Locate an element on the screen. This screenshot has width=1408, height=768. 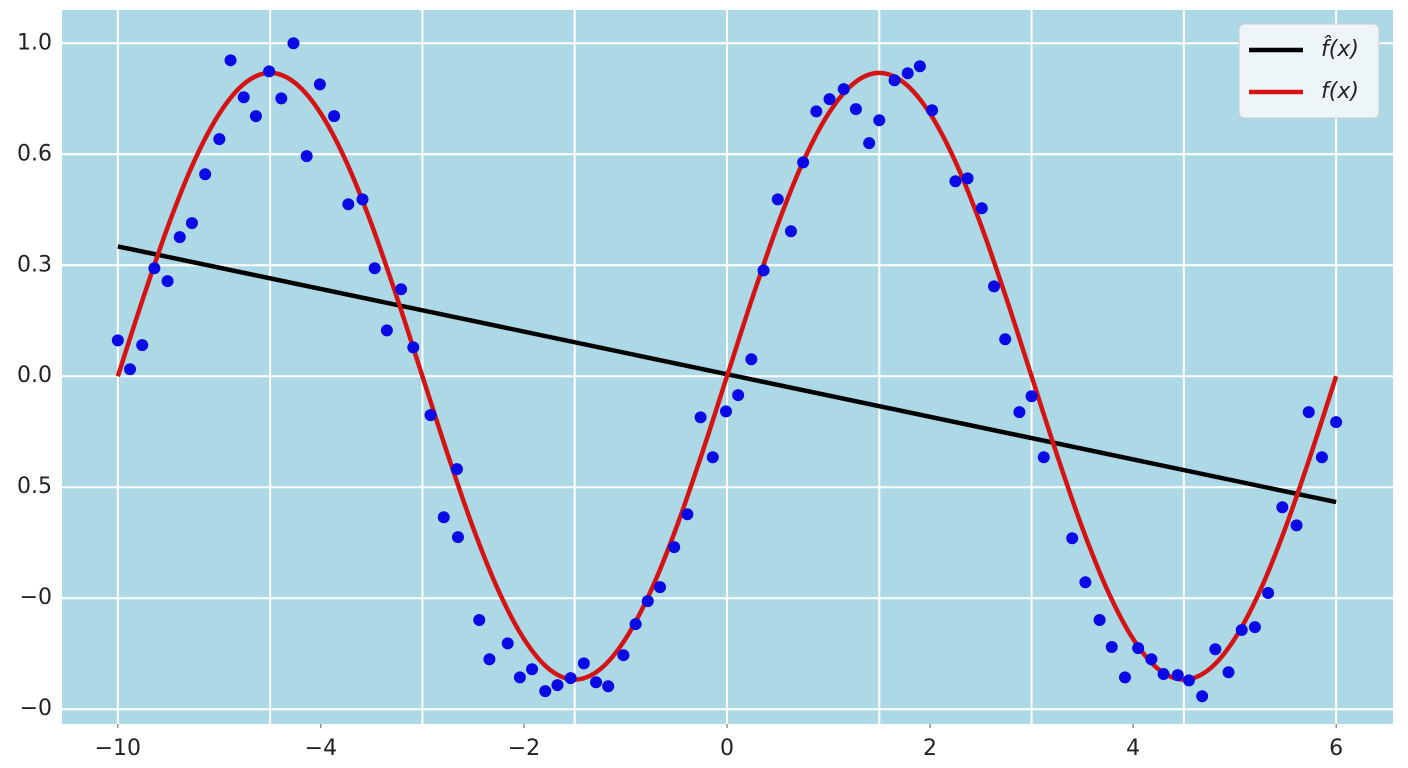
y-tick-label: 0.5 is located at coordinates (34, 486).